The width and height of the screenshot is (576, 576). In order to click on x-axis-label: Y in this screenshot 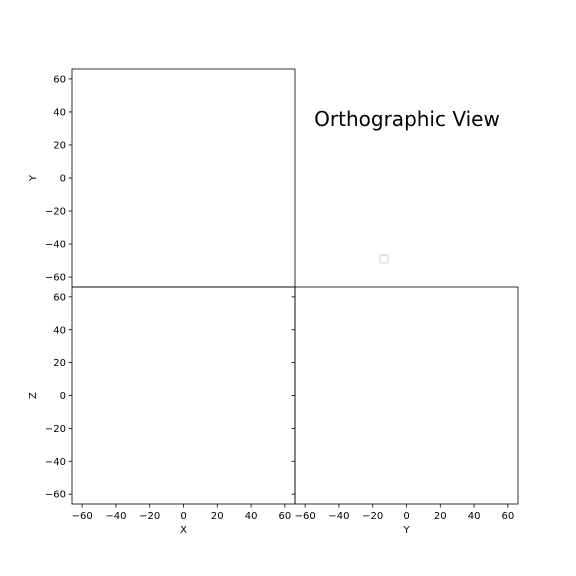, I will do `click(406, 530)`.